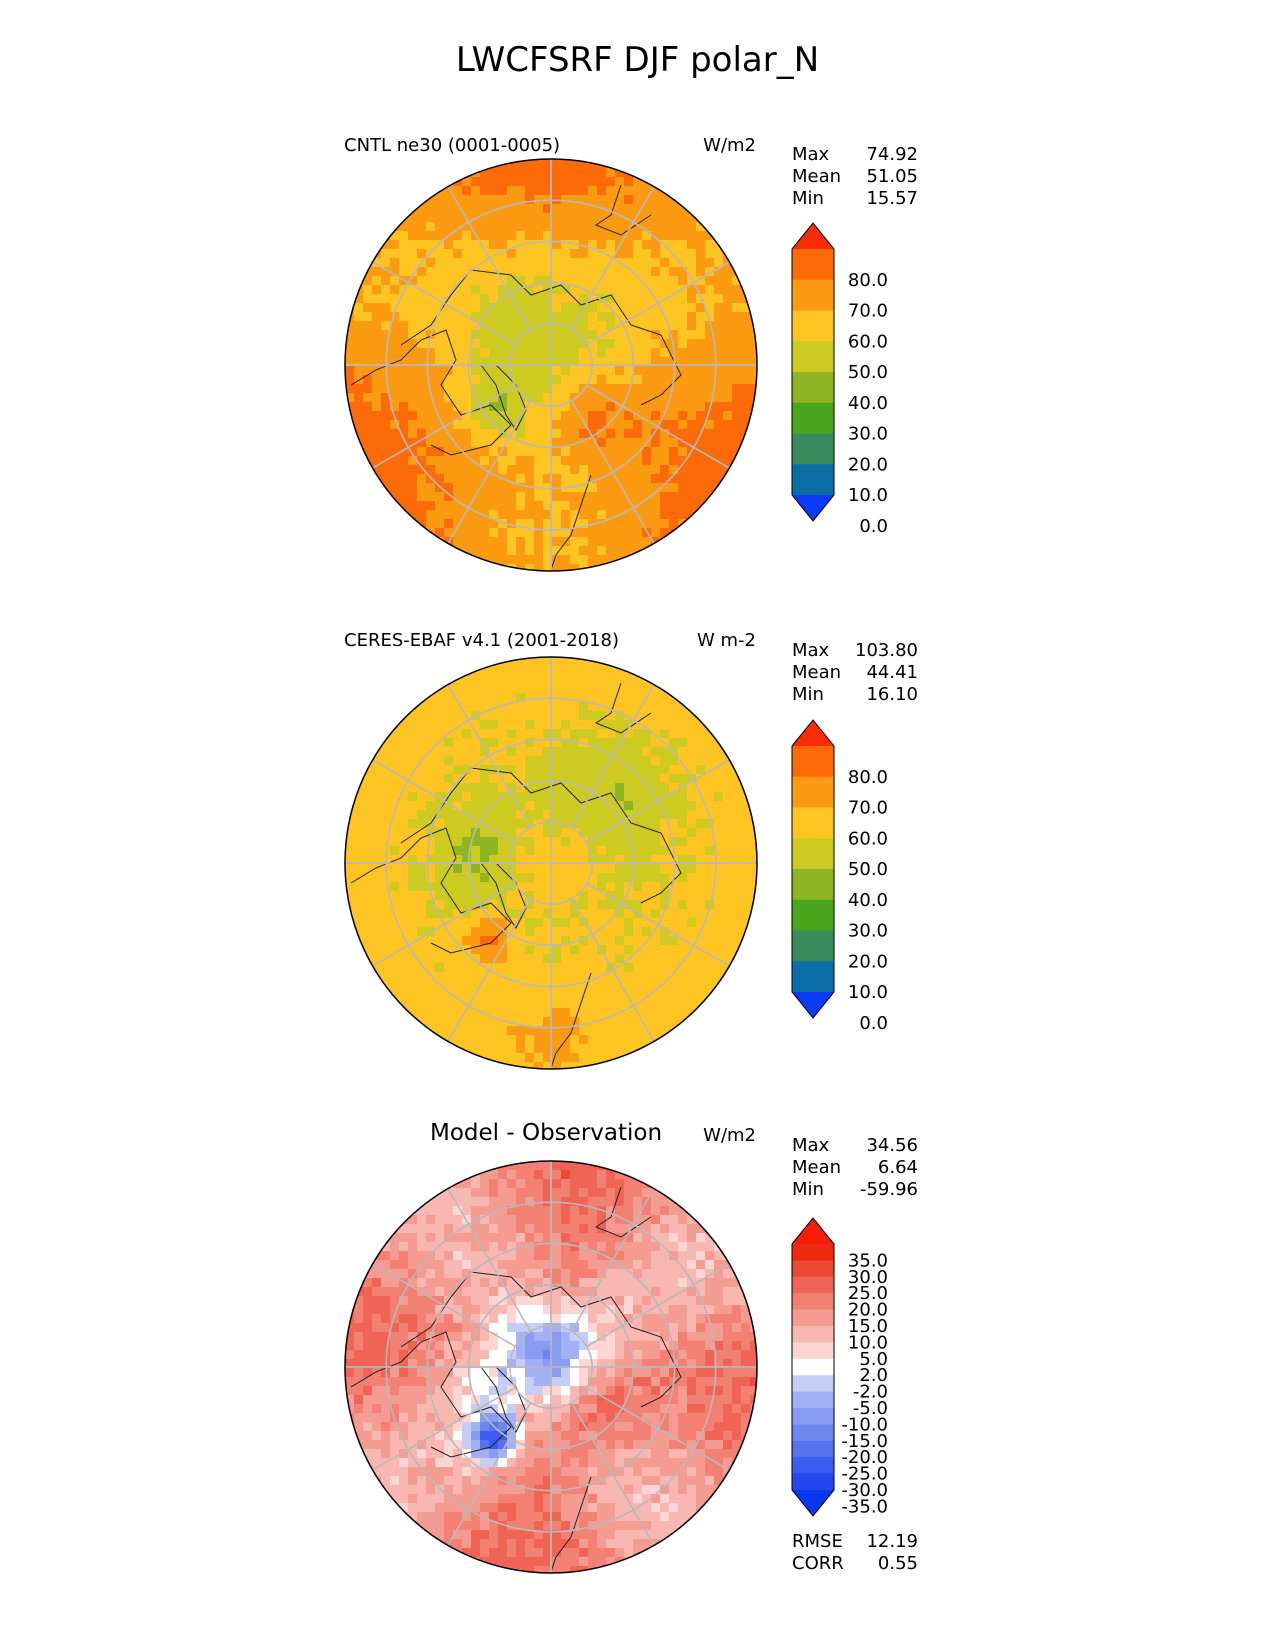  Describe the element at coordinates (855, 177) in the screenshot. I see `stats-model: Max 74.92 Mean 51.05 Min 15.57` at that location.